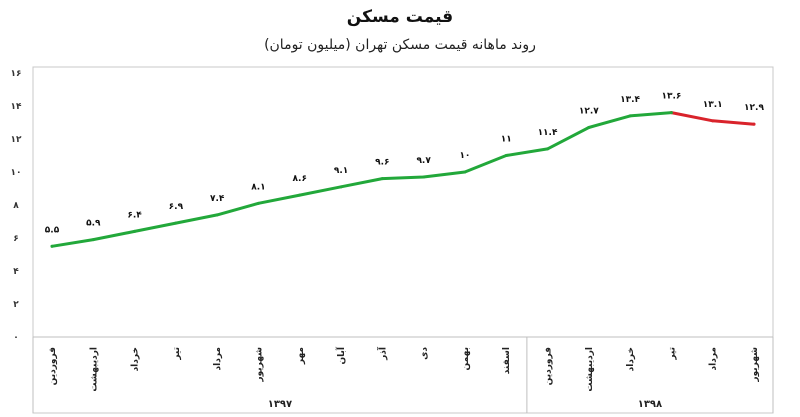 The height and width of the screenshot is (417, 800). Describe the element at coordinates (713, 105) in the screenshot. I see `data-label: ۱۳.۱` at that location.